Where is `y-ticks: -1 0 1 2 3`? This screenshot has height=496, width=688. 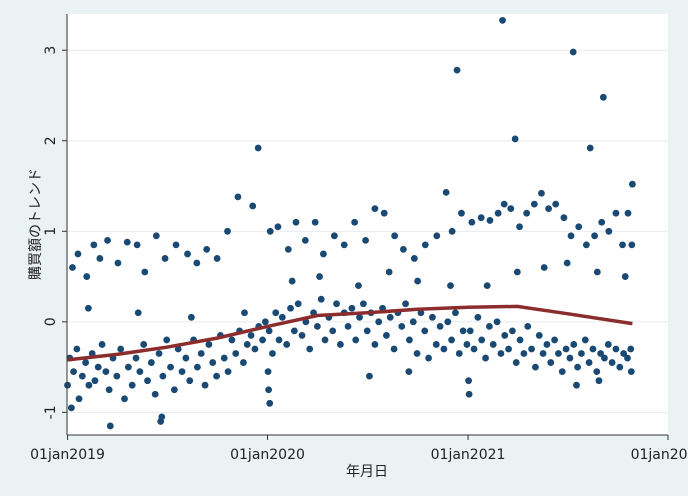
y-ticks: -1 0 1 2 3 is located at coordinates (55, 232).